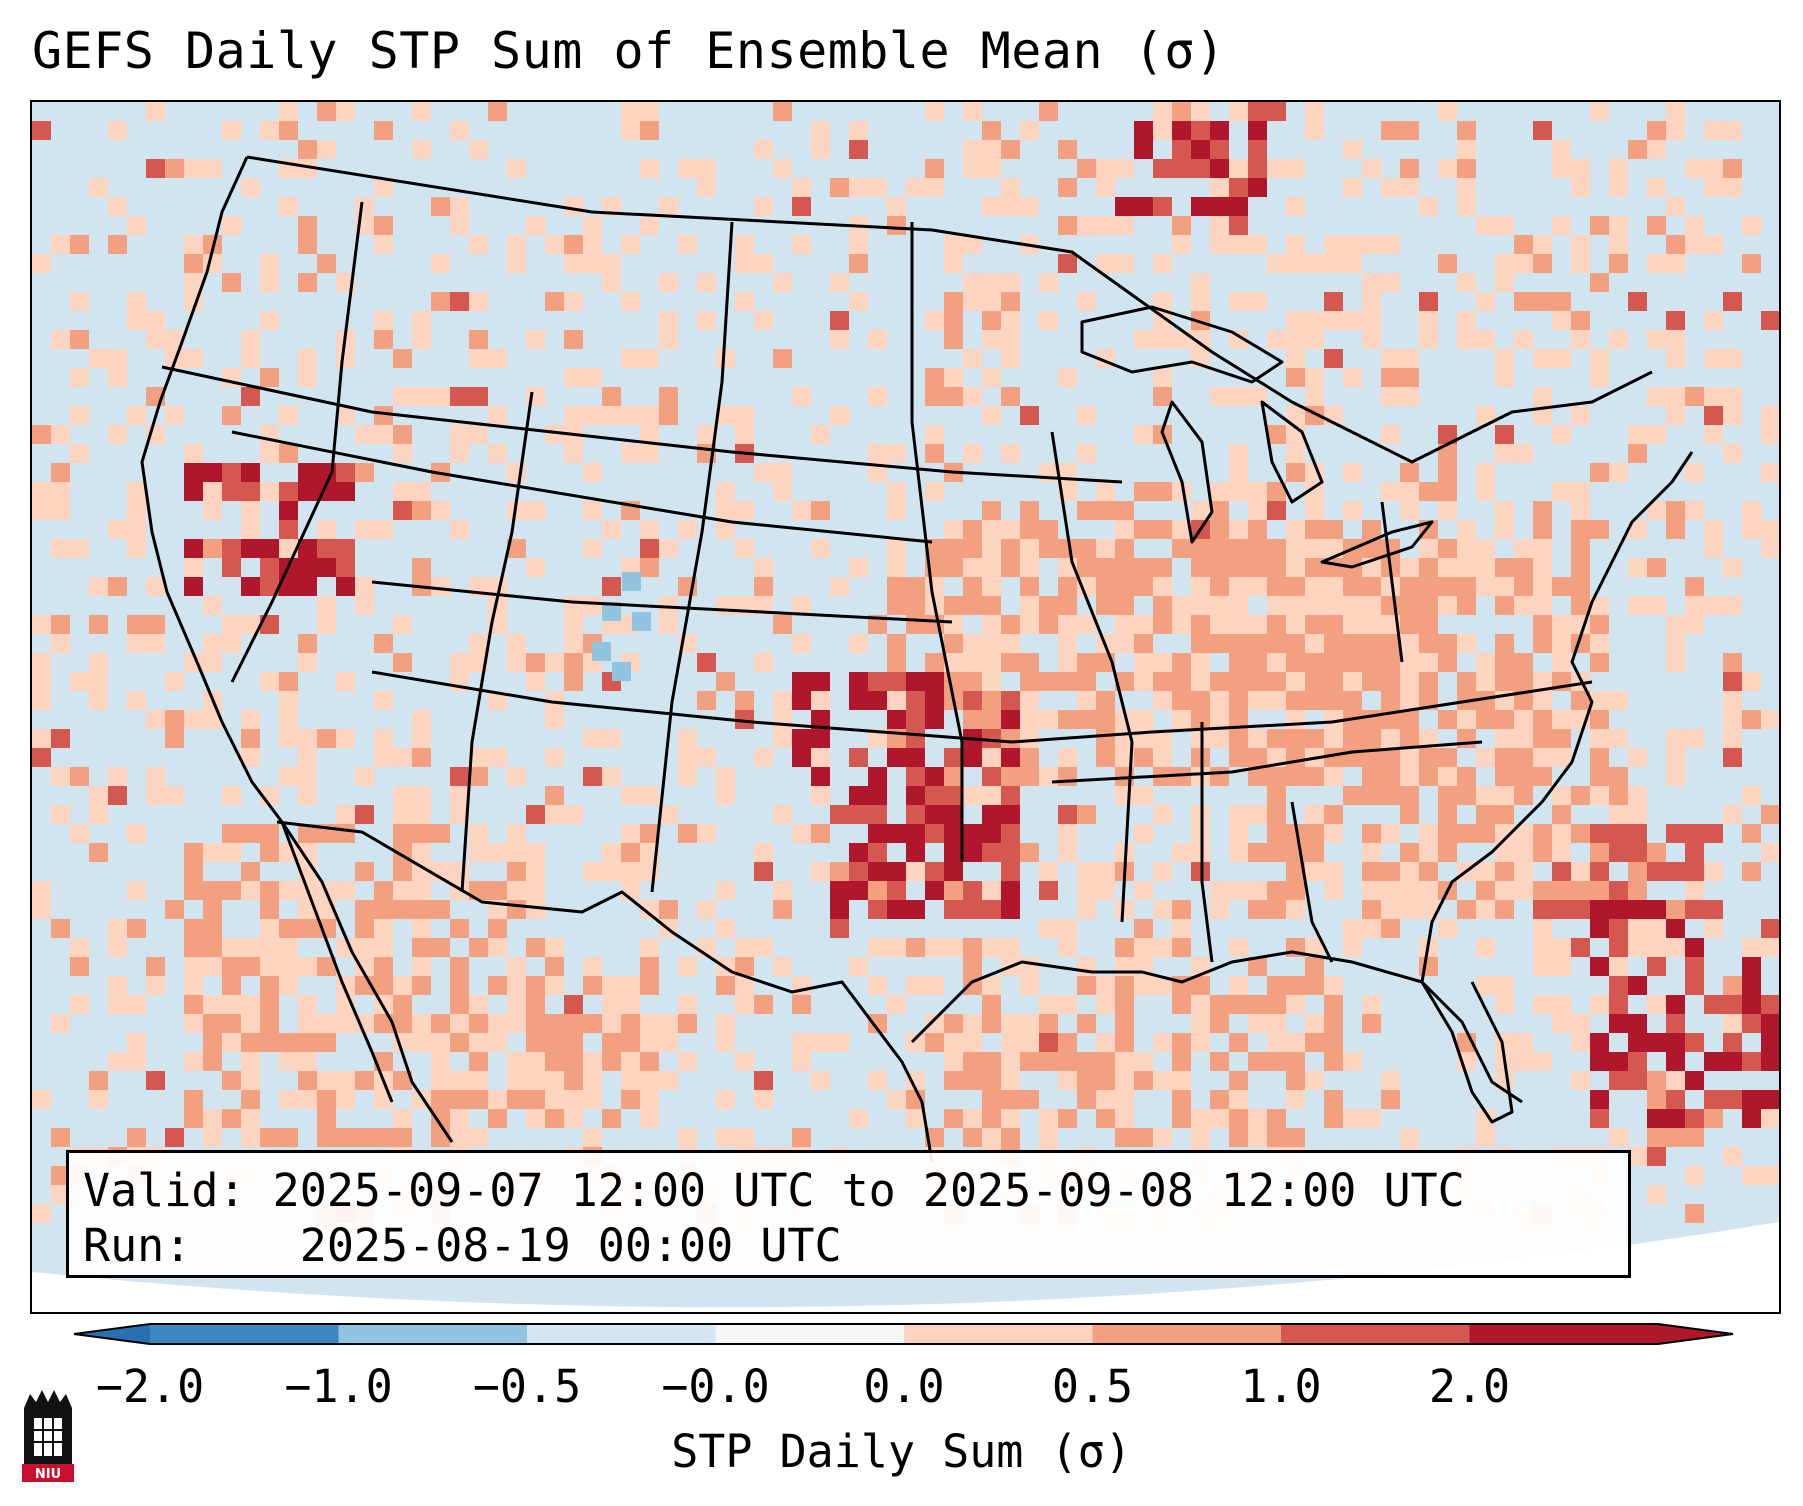  What do you see at coordinates (527, 1386) in the screenshot?
I see `colorbar-tick-label: −0.5` at bounding box center [527, 1386].